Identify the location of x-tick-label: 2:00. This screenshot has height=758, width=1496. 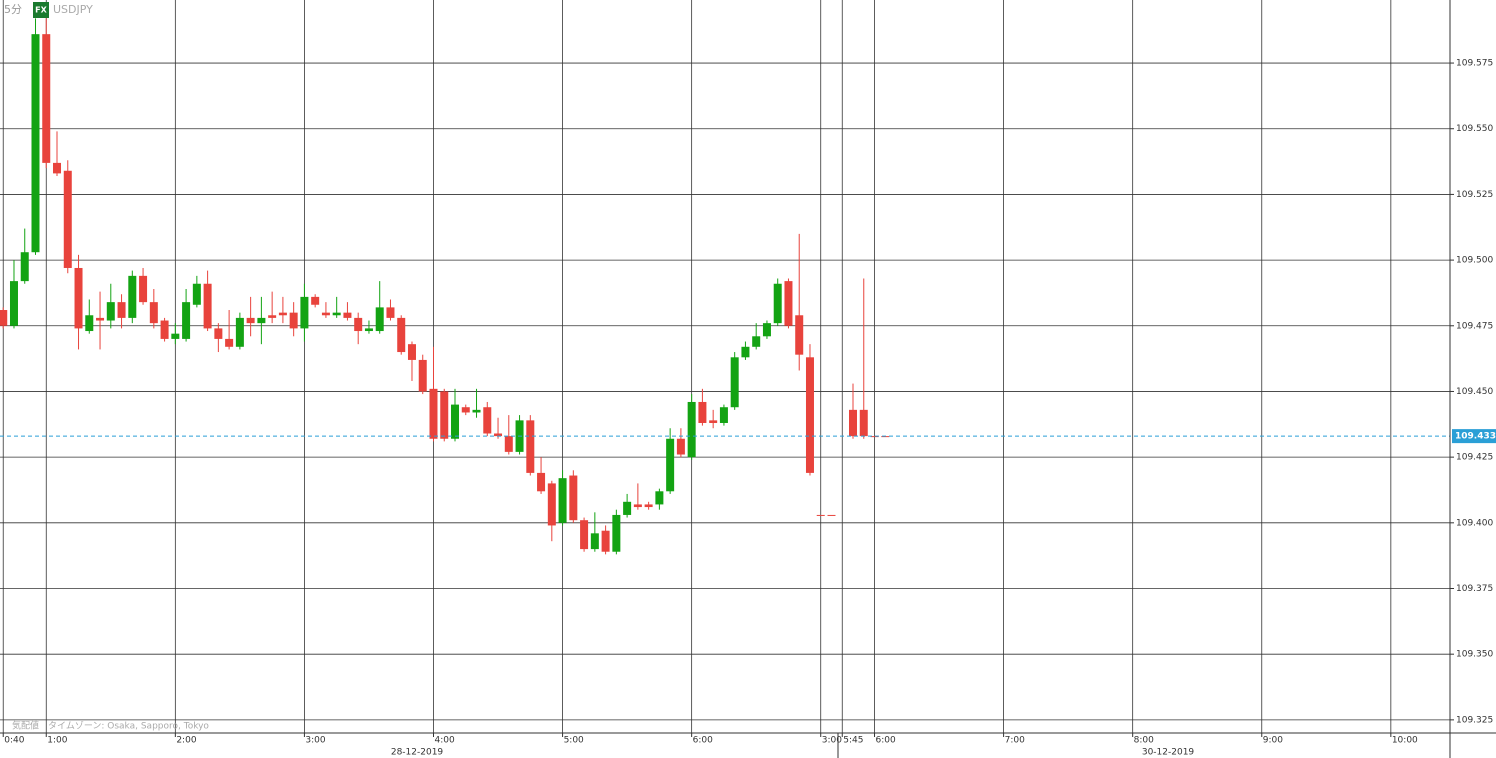
(186, 741).